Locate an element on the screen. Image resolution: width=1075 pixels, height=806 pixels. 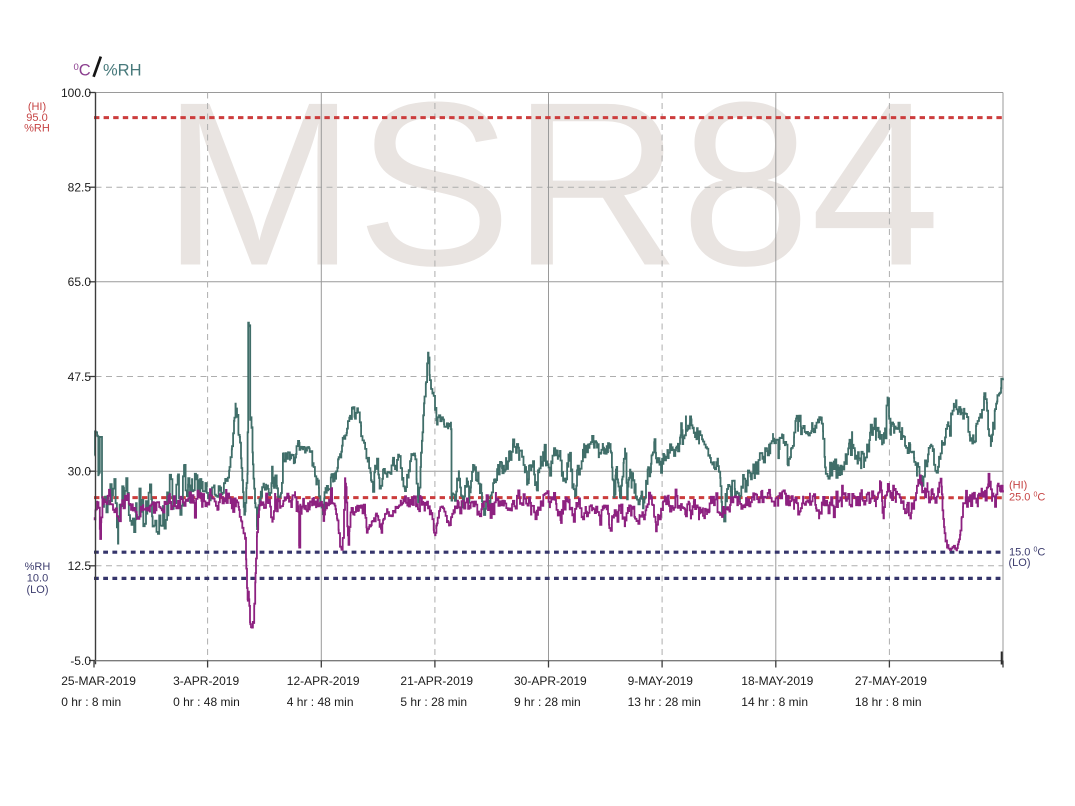
svg-text: 30.0 is located at coordinates (80, 472).